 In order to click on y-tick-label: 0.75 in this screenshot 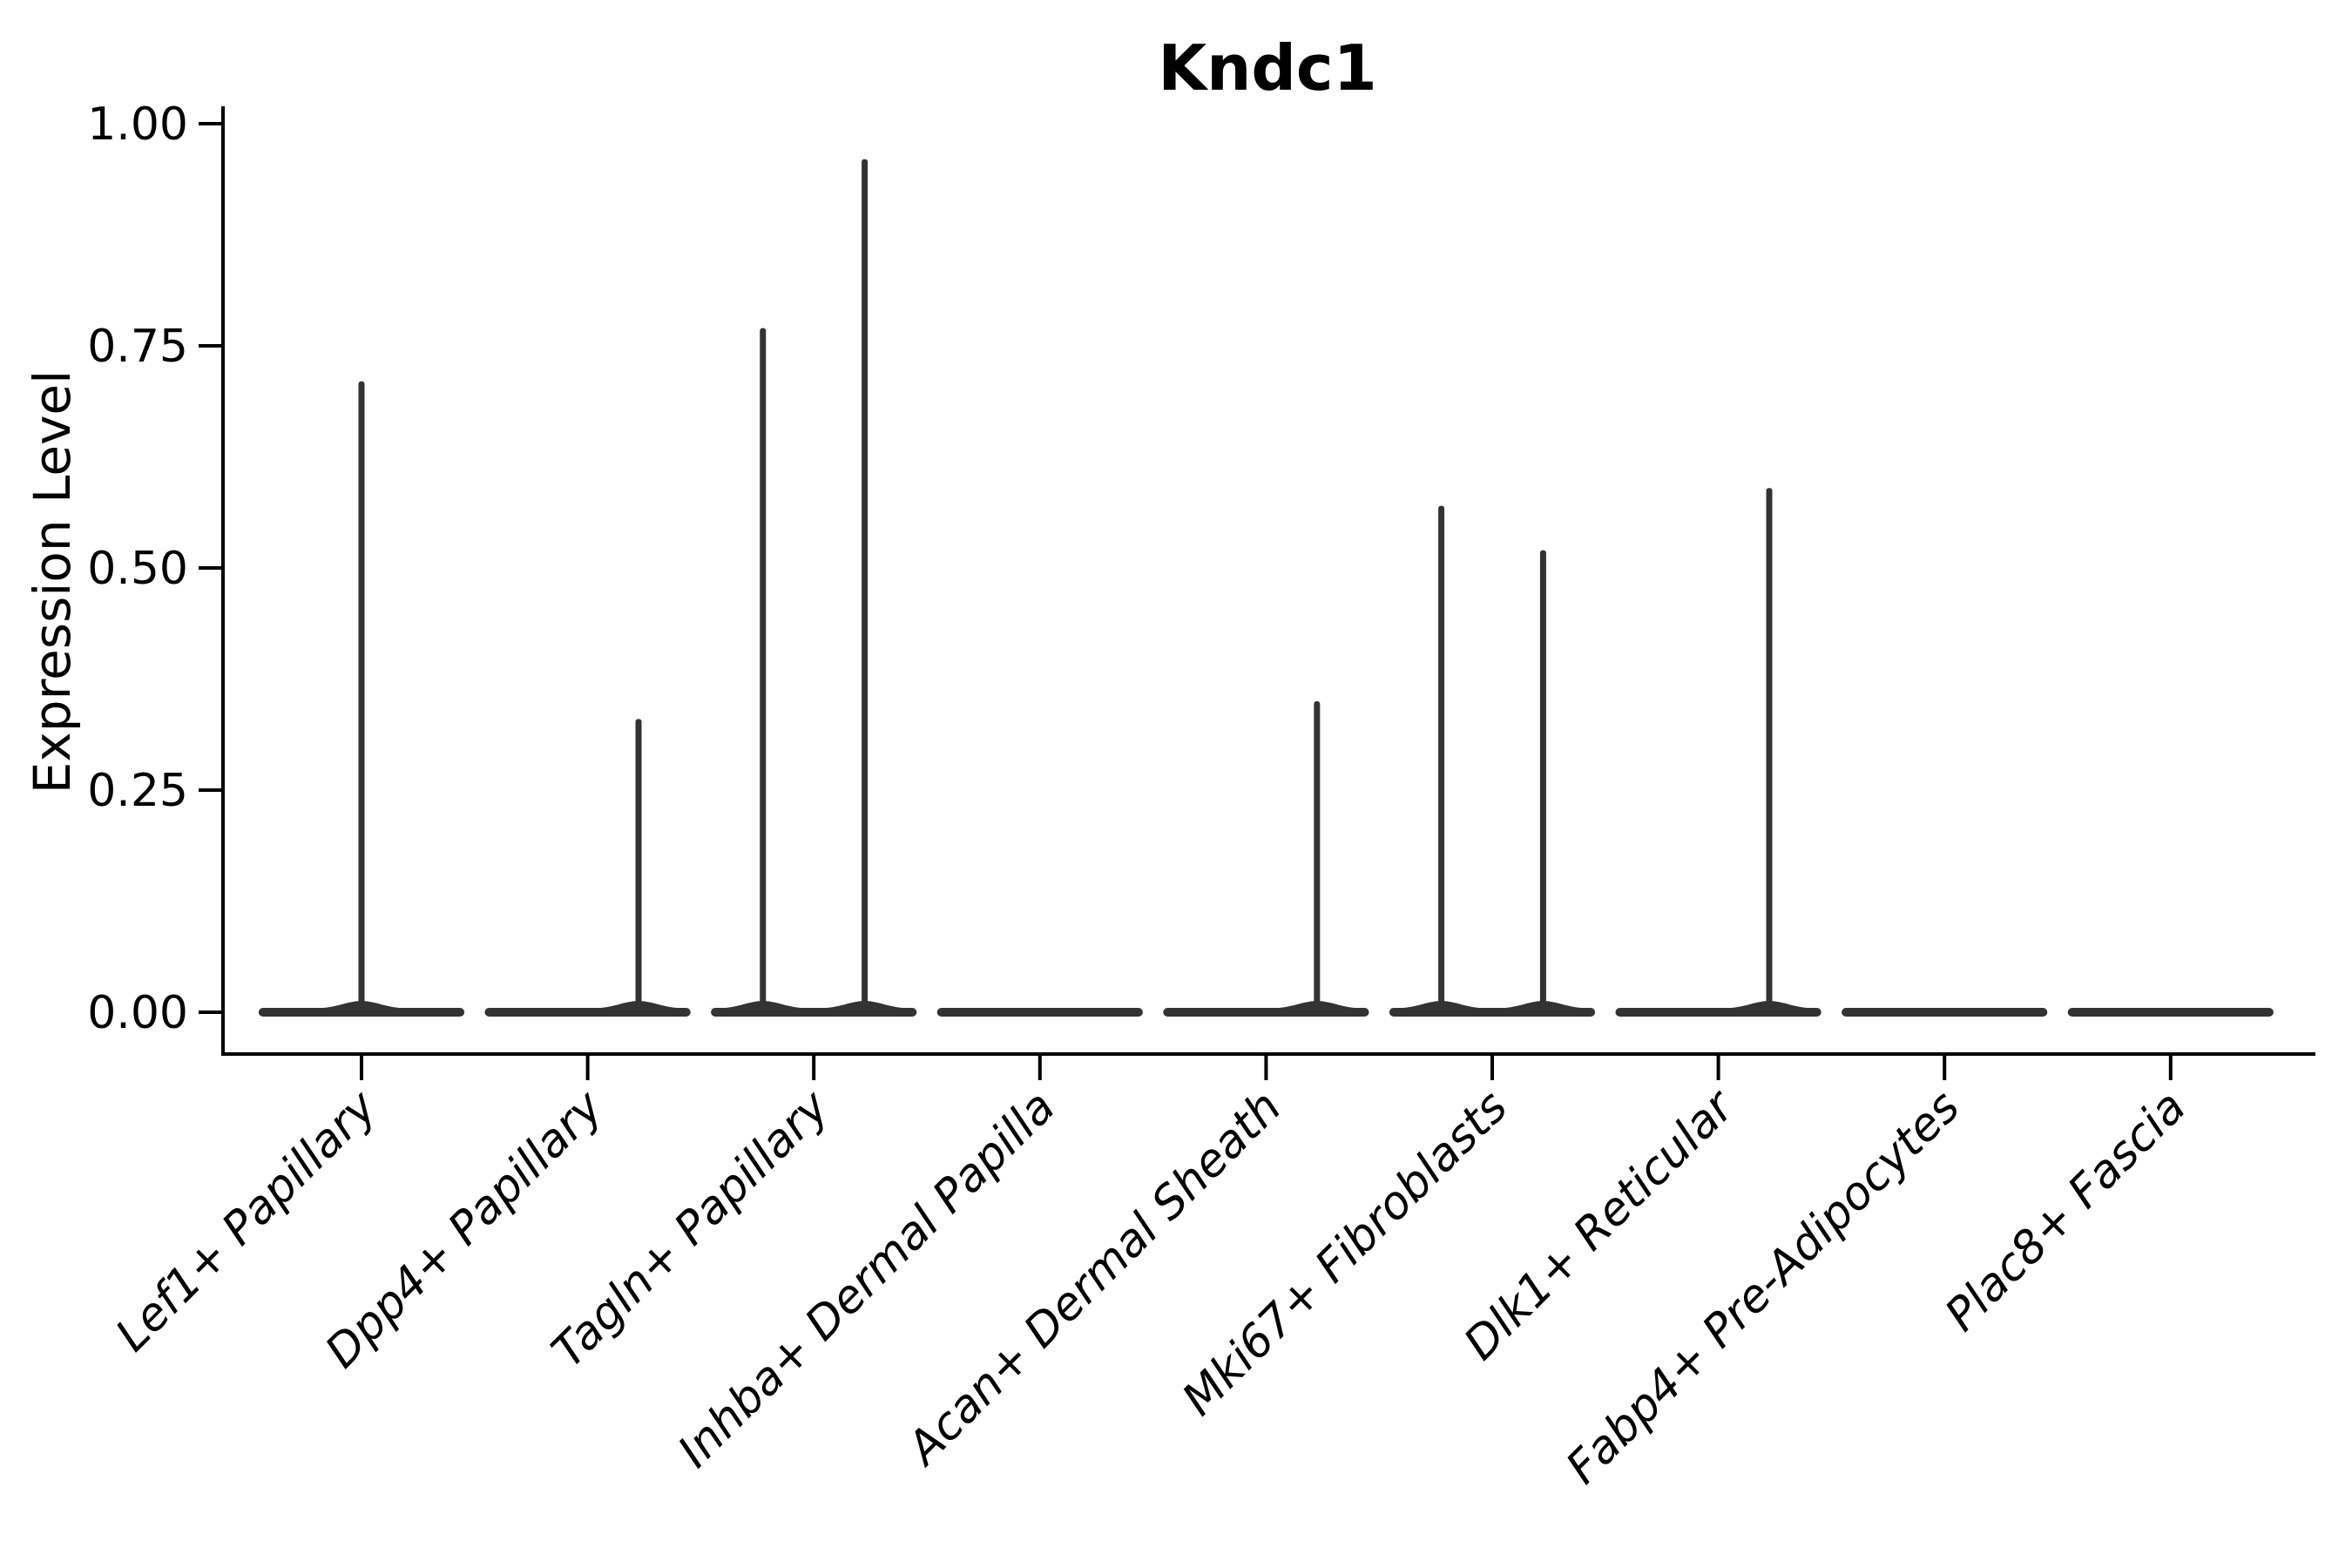, I will do `click(137, 347)`.